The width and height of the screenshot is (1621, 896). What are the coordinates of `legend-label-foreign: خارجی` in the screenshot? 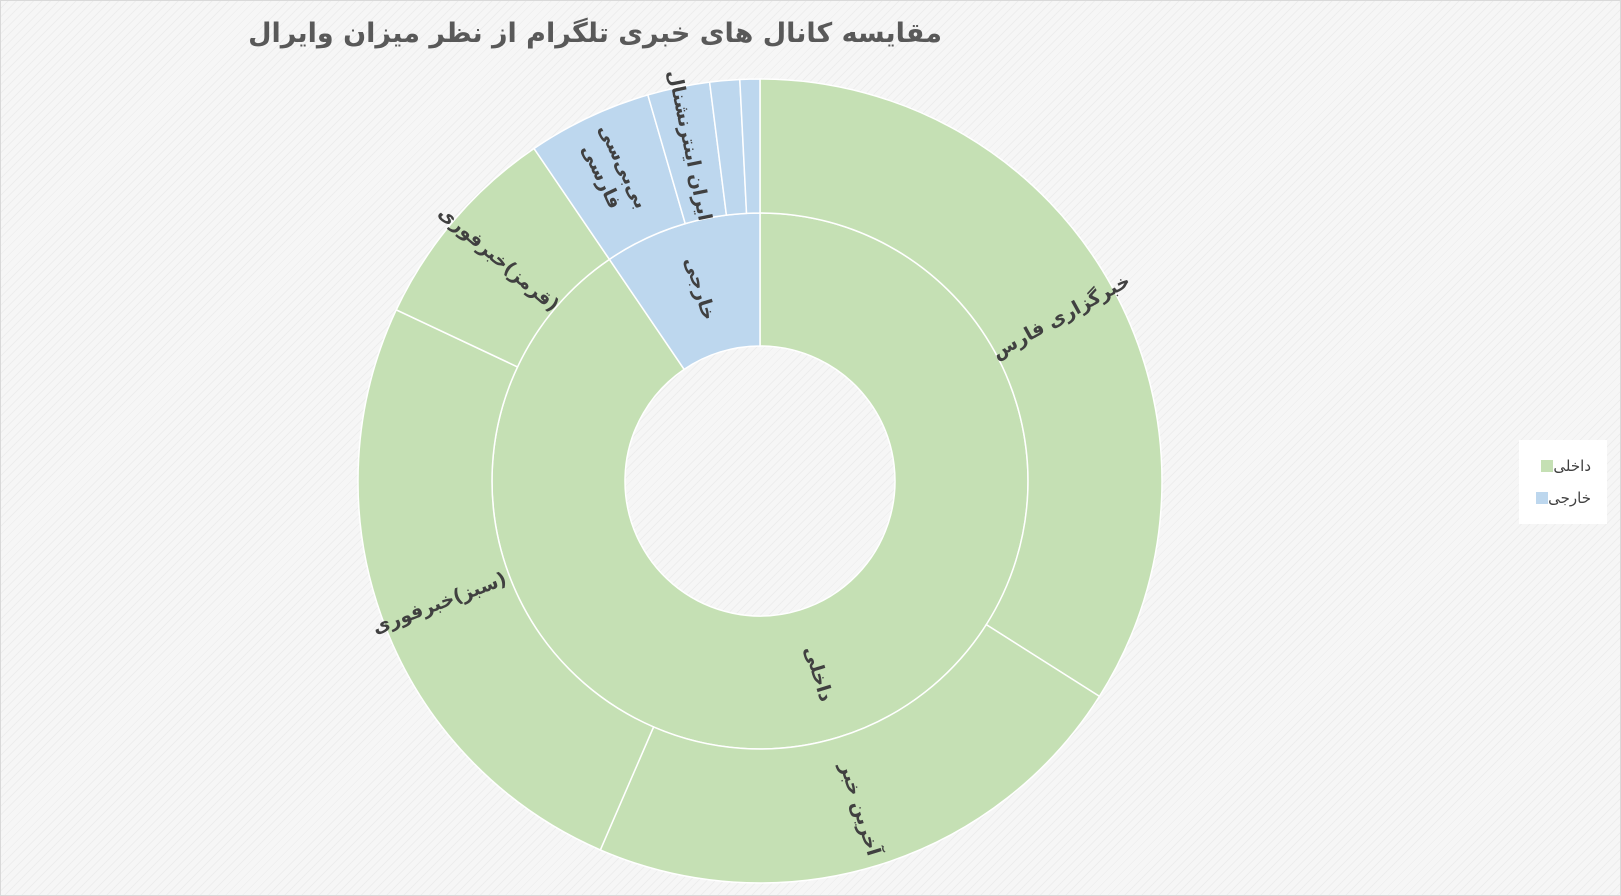 It's located at (1569, 498).